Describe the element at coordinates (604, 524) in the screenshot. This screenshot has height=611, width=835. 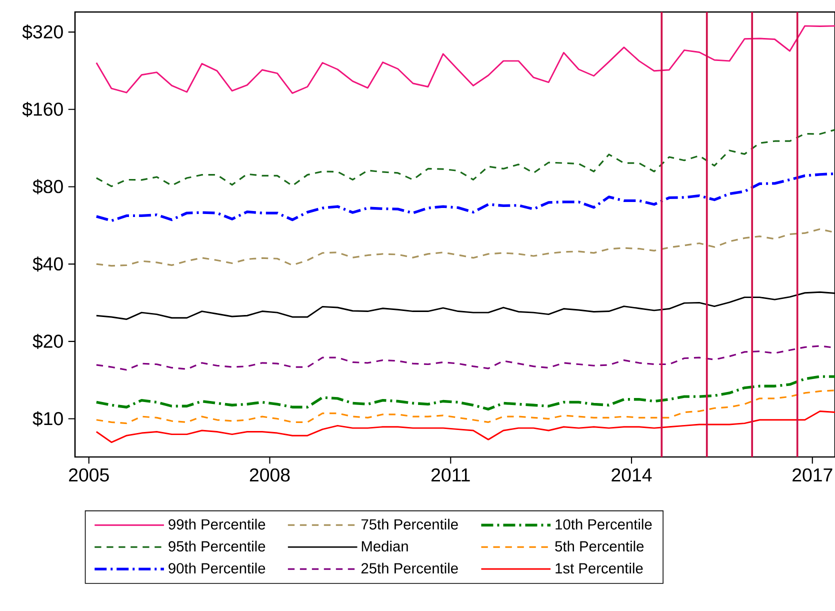
I see `legend-label: 10th Percentile` at that location.